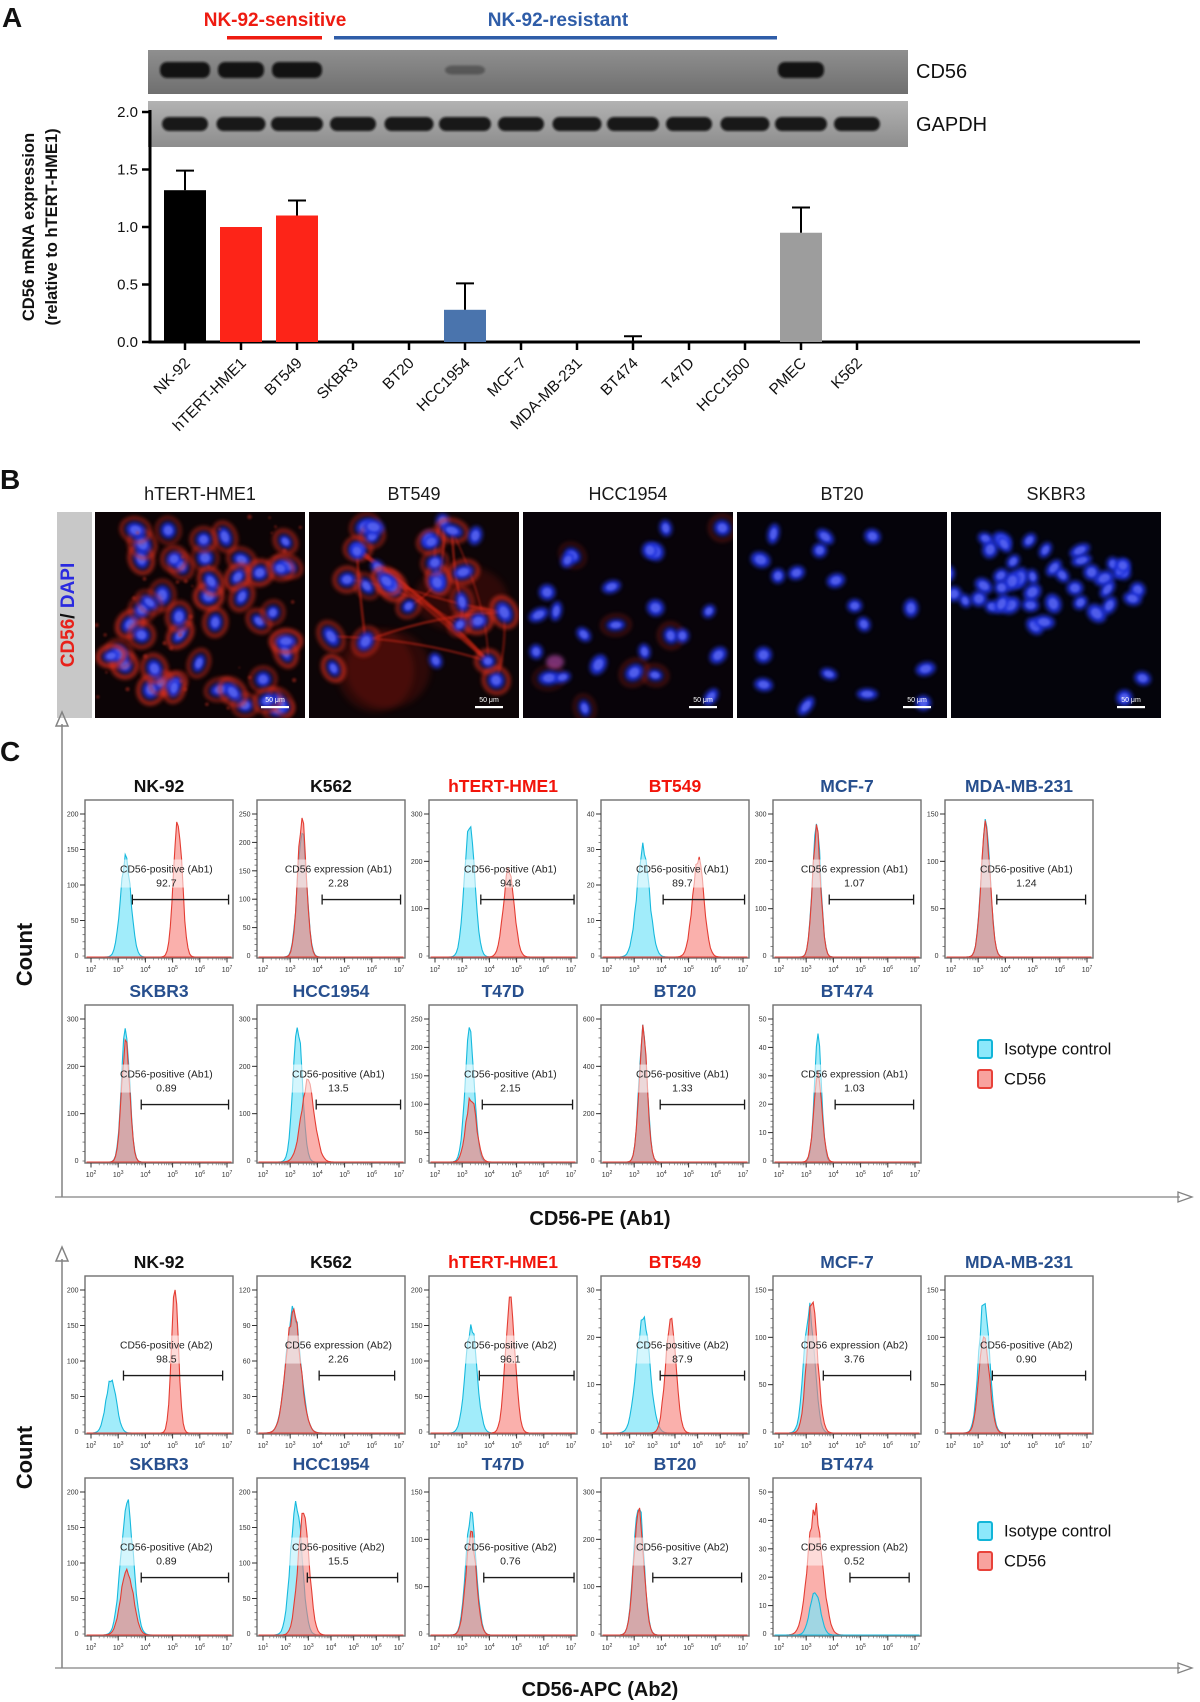 This screenshot has width=1200, height=1702. Describe the element at coordinates (10, 751) in the screenshot. I see `panel-c-label: C` at that location.